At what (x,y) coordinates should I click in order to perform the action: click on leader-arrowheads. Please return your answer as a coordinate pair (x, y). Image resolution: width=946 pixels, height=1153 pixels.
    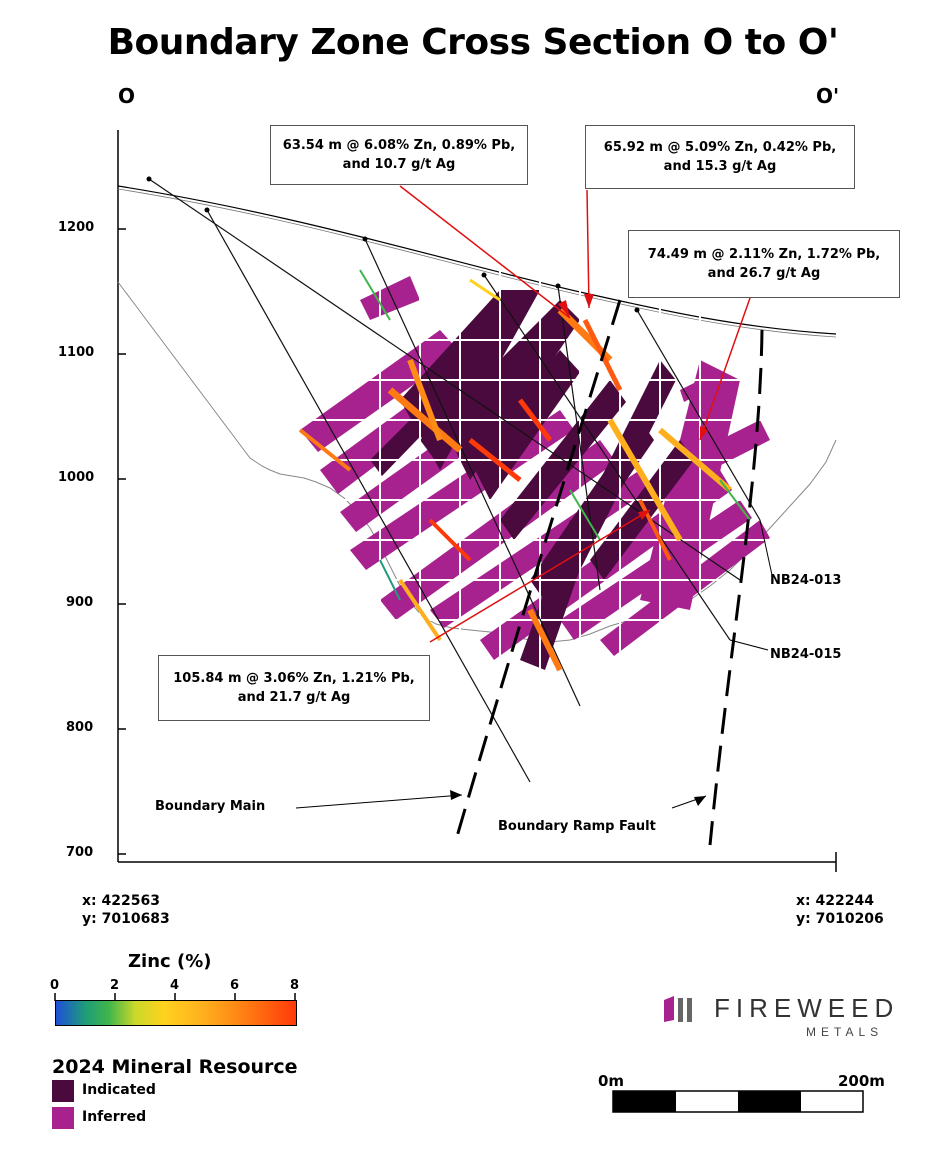
    Looking at the image, I should click on (578, 798).